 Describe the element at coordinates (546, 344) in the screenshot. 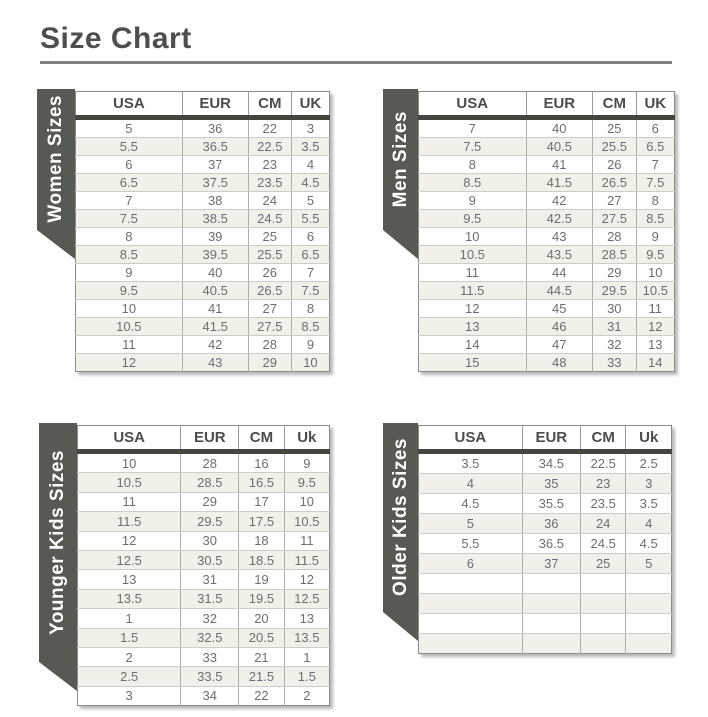

I see `table-row: 14 47 32 13` at that location.